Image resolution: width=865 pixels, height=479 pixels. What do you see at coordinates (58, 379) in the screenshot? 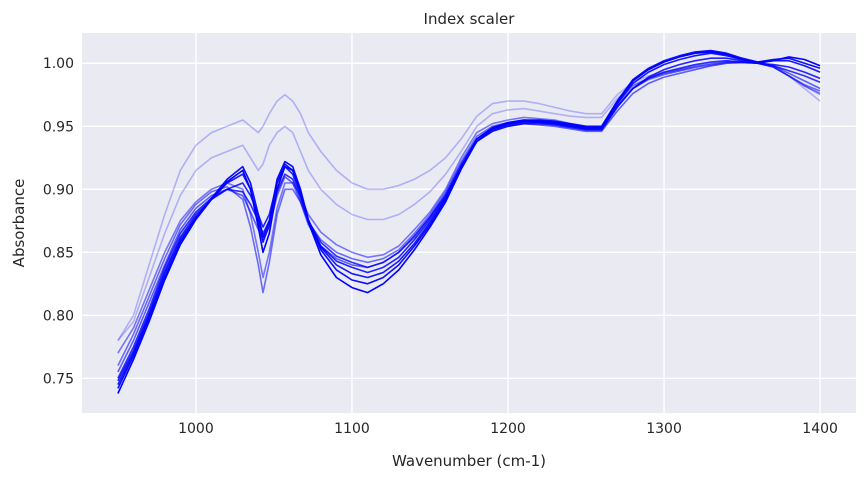
I see `y-tick-label: 0.75` at bounding box center [58, 379].